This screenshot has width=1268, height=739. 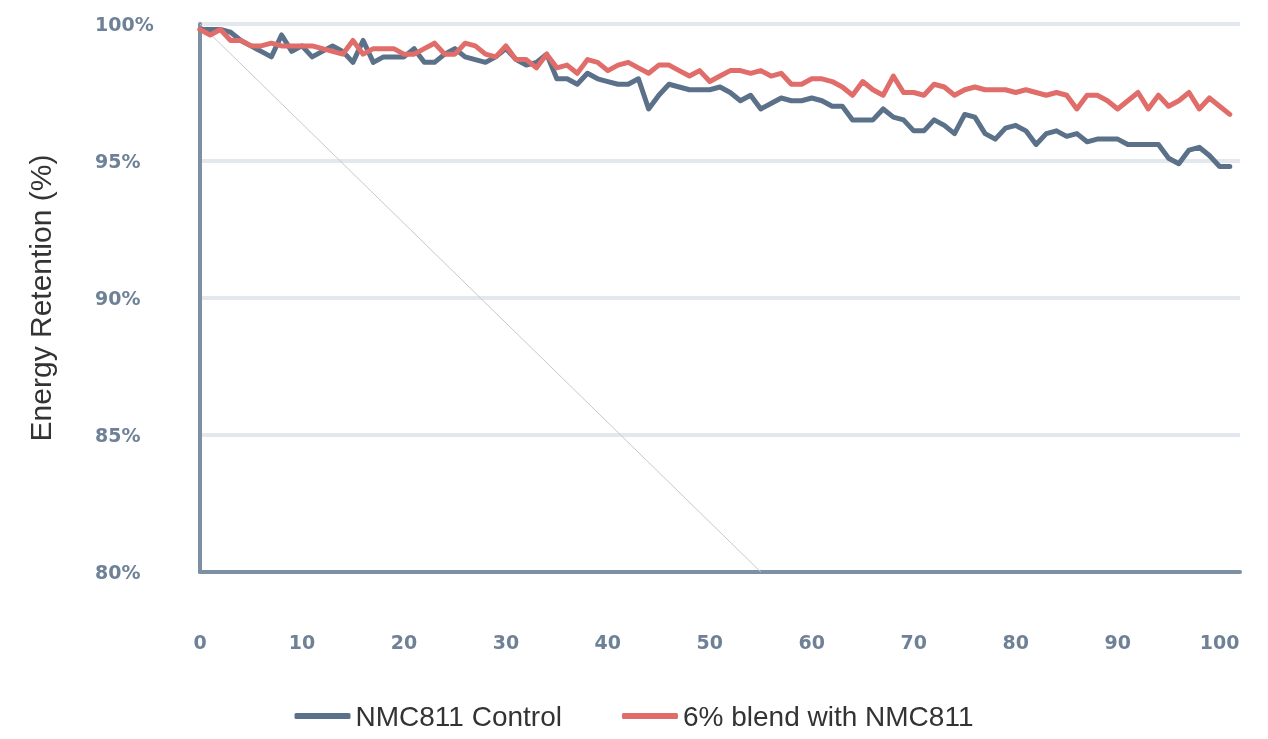 I want to click on y-tick-label: 100%, so click(x=124, y=24).